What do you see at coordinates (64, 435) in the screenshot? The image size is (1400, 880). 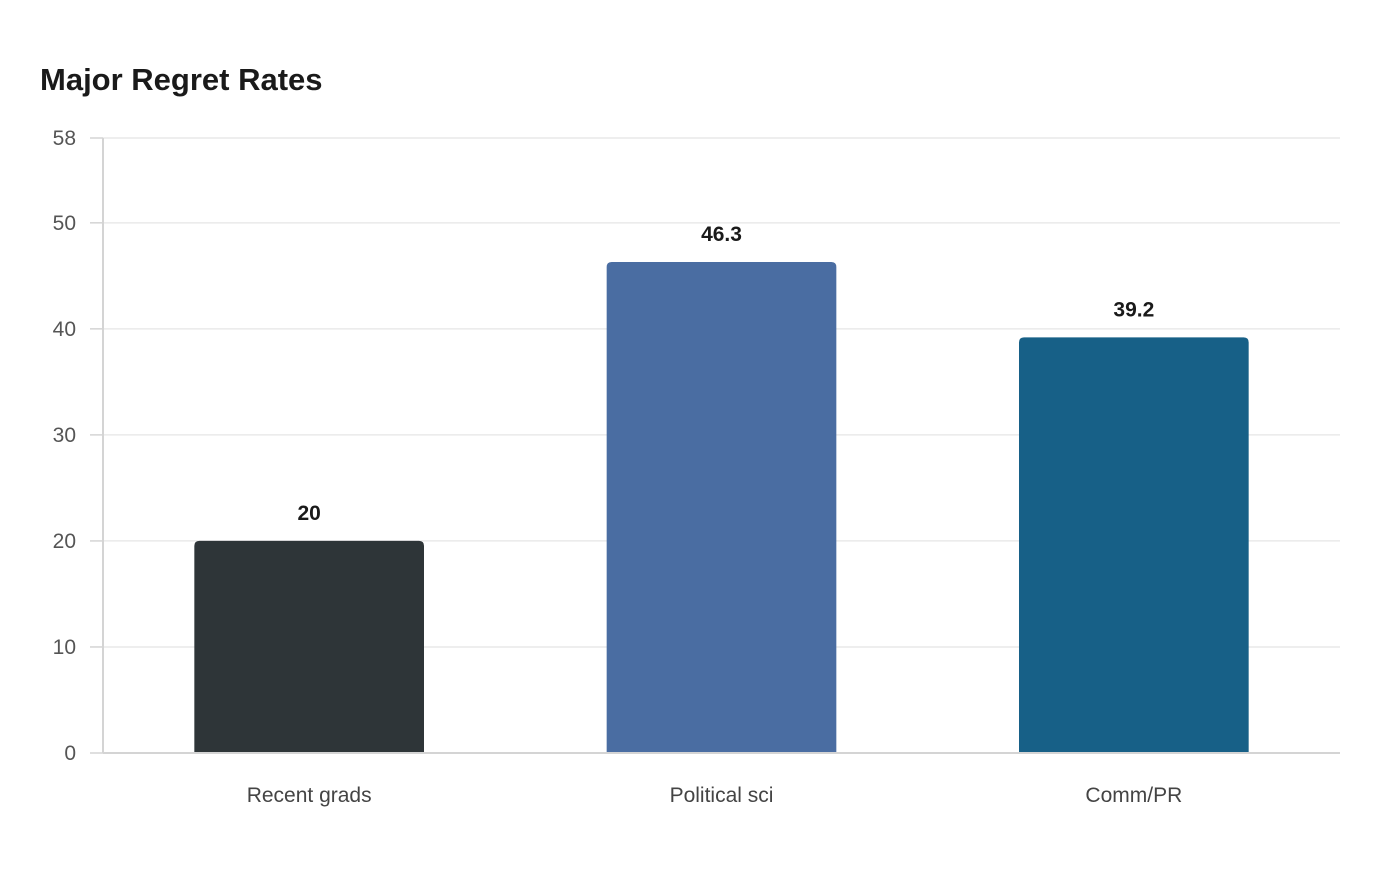 I see `y-tick-label: 30` at bounding box center [64, 435].